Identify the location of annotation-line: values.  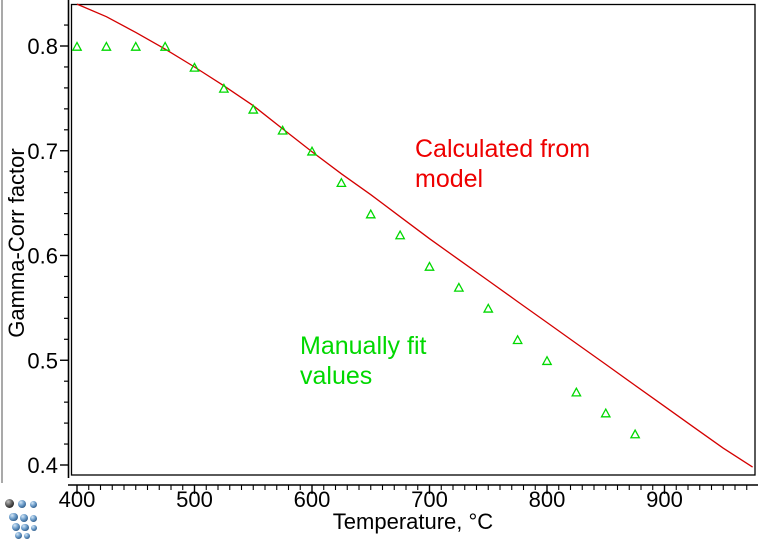
(336, 376).